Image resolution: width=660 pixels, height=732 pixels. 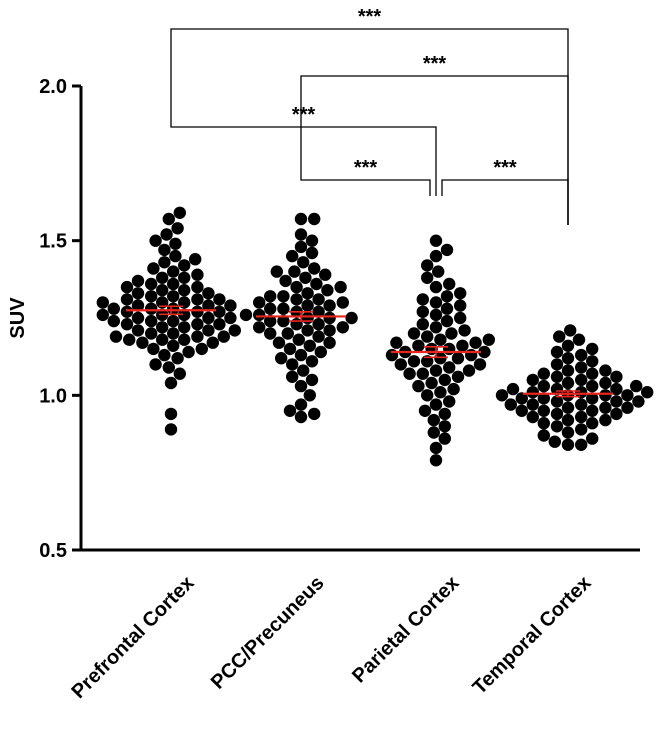 What do you see at coordinates (53, 242) in the screenshot?
I see `y-tick-label: 1.5` at bounding box center [53, 242].